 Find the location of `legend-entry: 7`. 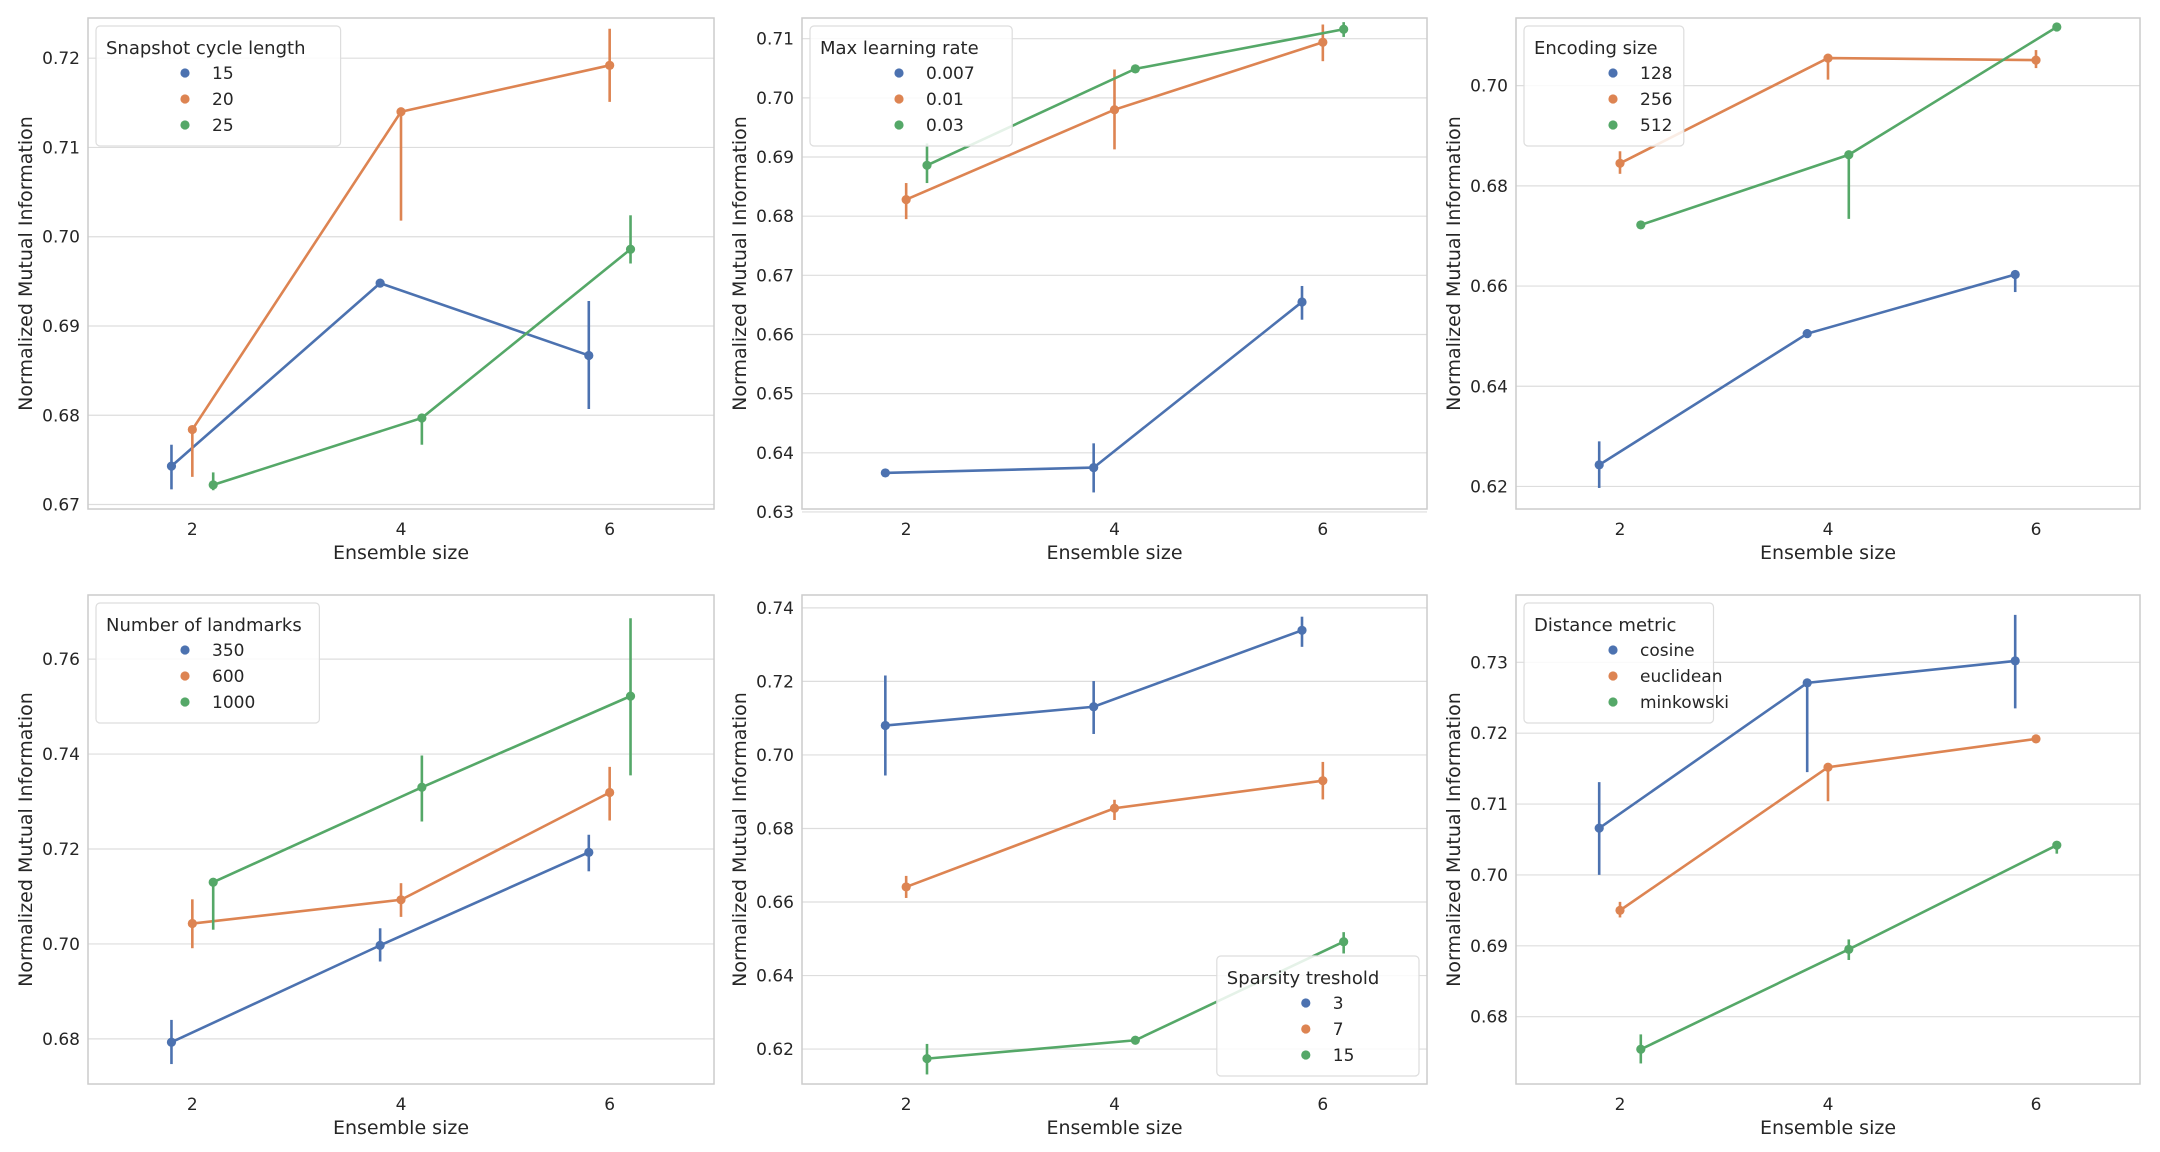

legend-entry: 7 is located at coordinates (1338, 1030).